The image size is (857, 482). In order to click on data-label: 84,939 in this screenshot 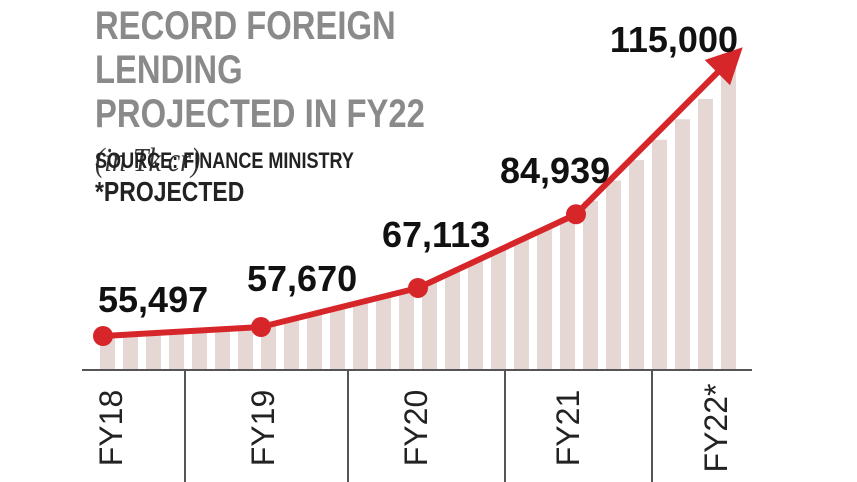, I will do `click(555, 170)`.